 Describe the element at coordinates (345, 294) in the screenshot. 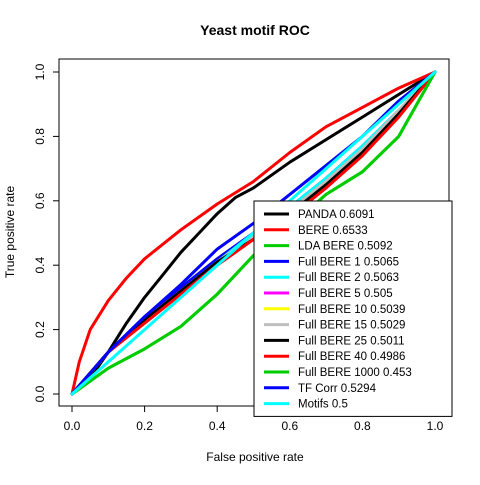

I see `legend-label: Full BERE 5 0.505` at that location.